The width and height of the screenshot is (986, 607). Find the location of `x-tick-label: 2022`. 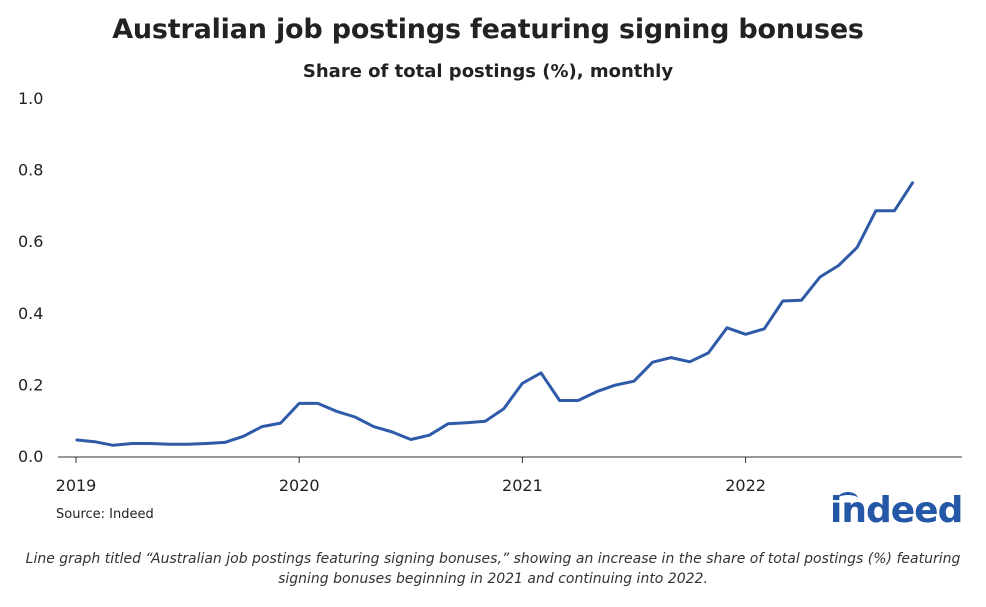

x-tick-label: 2022 is located at coordinates (745, 485).